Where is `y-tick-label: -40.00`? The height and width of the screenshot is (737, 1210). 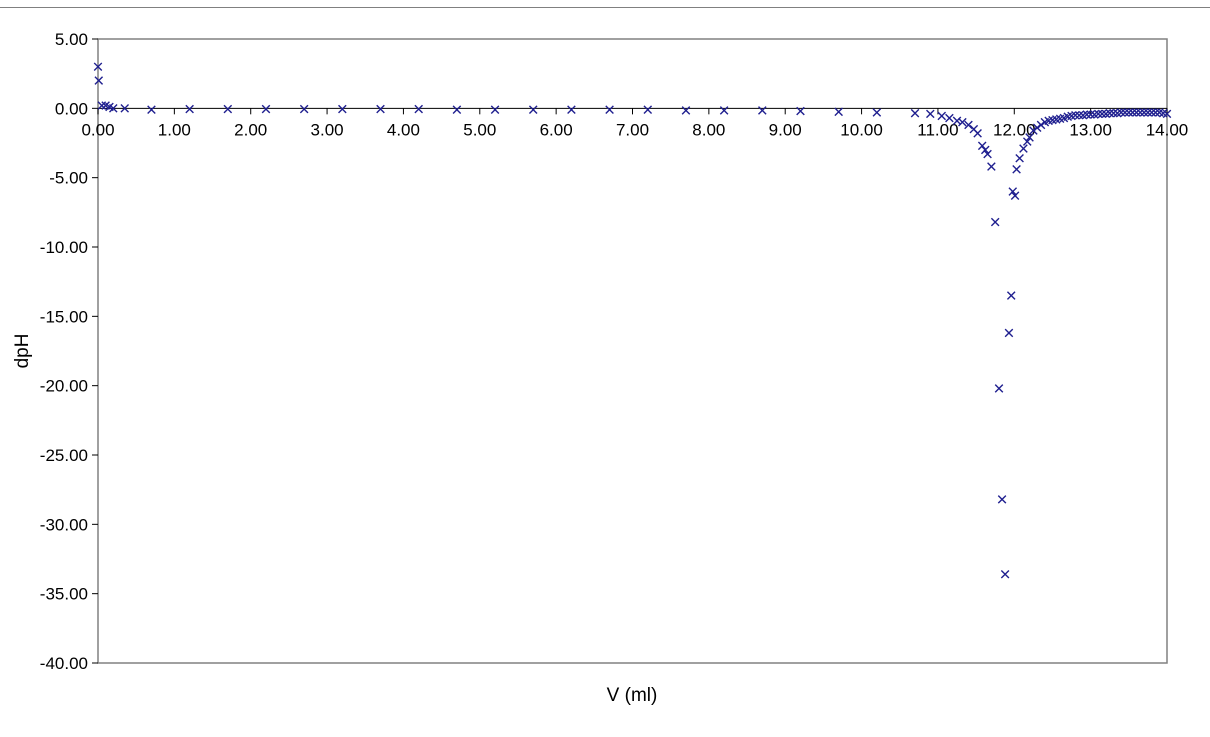
y-tick-label: -40.00 is located at coordinates (64, 663).